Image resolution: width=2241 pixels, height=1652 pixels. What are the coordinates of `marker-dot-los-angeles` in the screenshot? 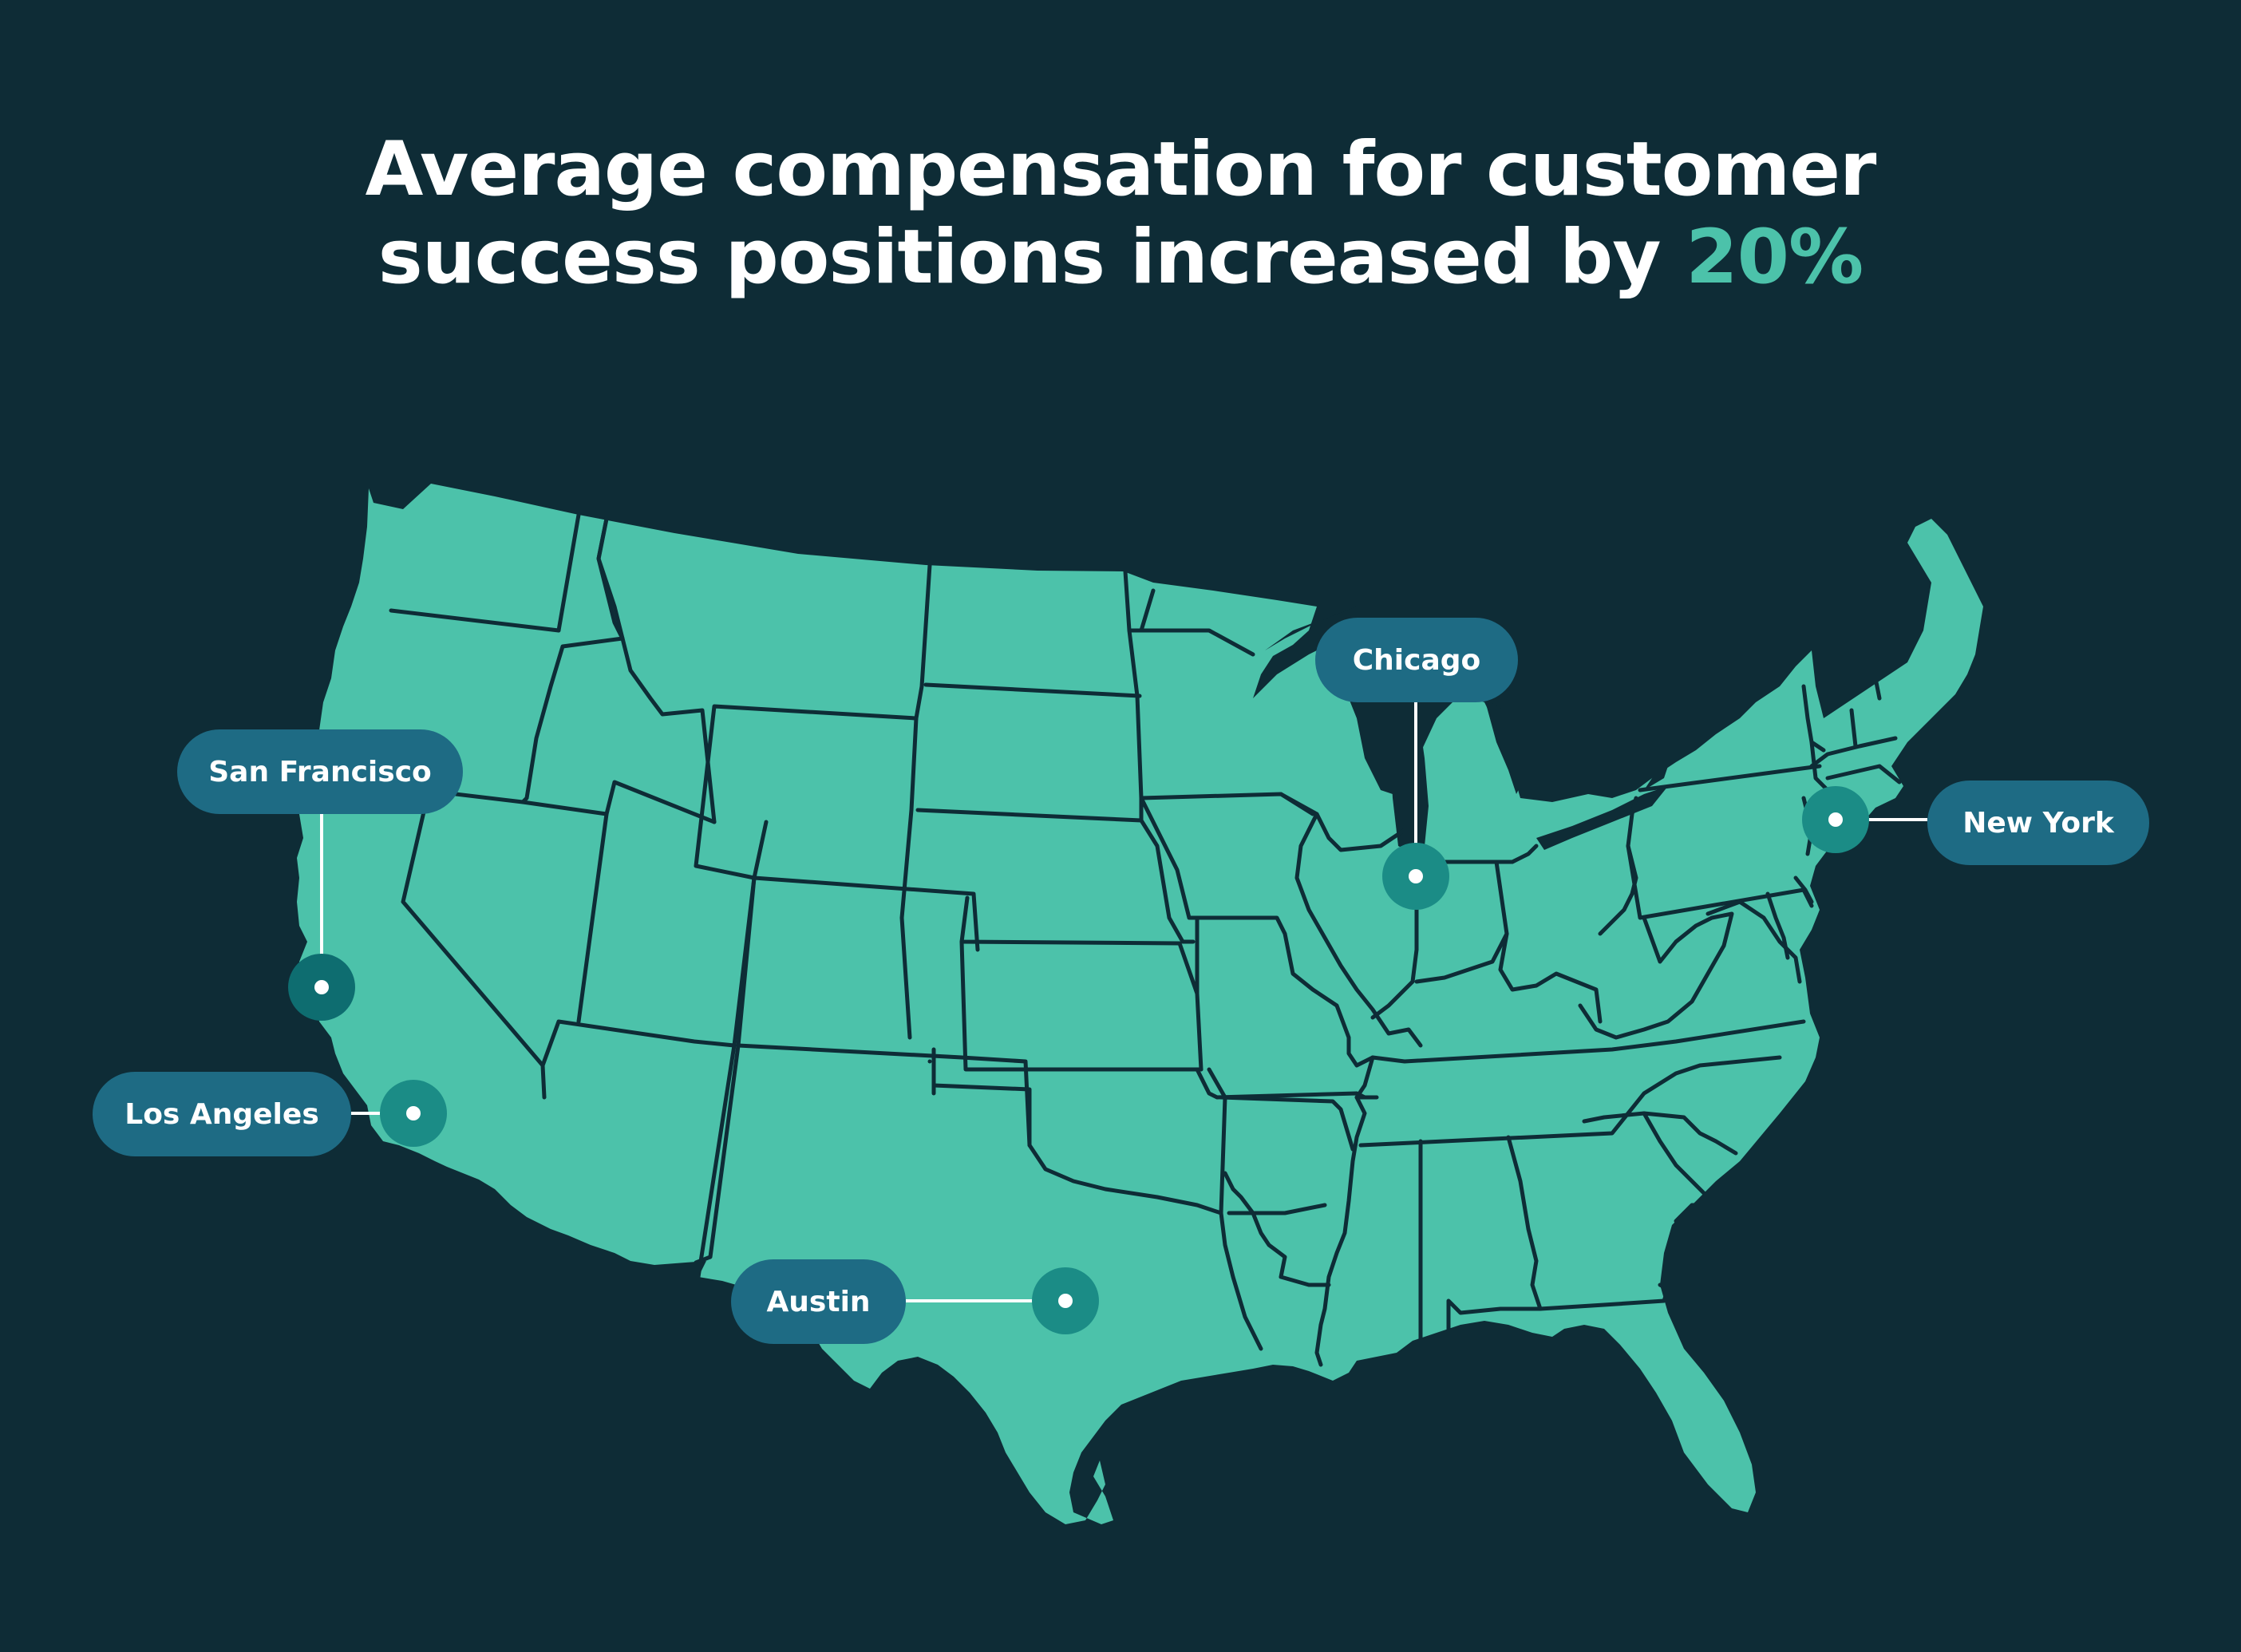 It's located at (414, 1113).